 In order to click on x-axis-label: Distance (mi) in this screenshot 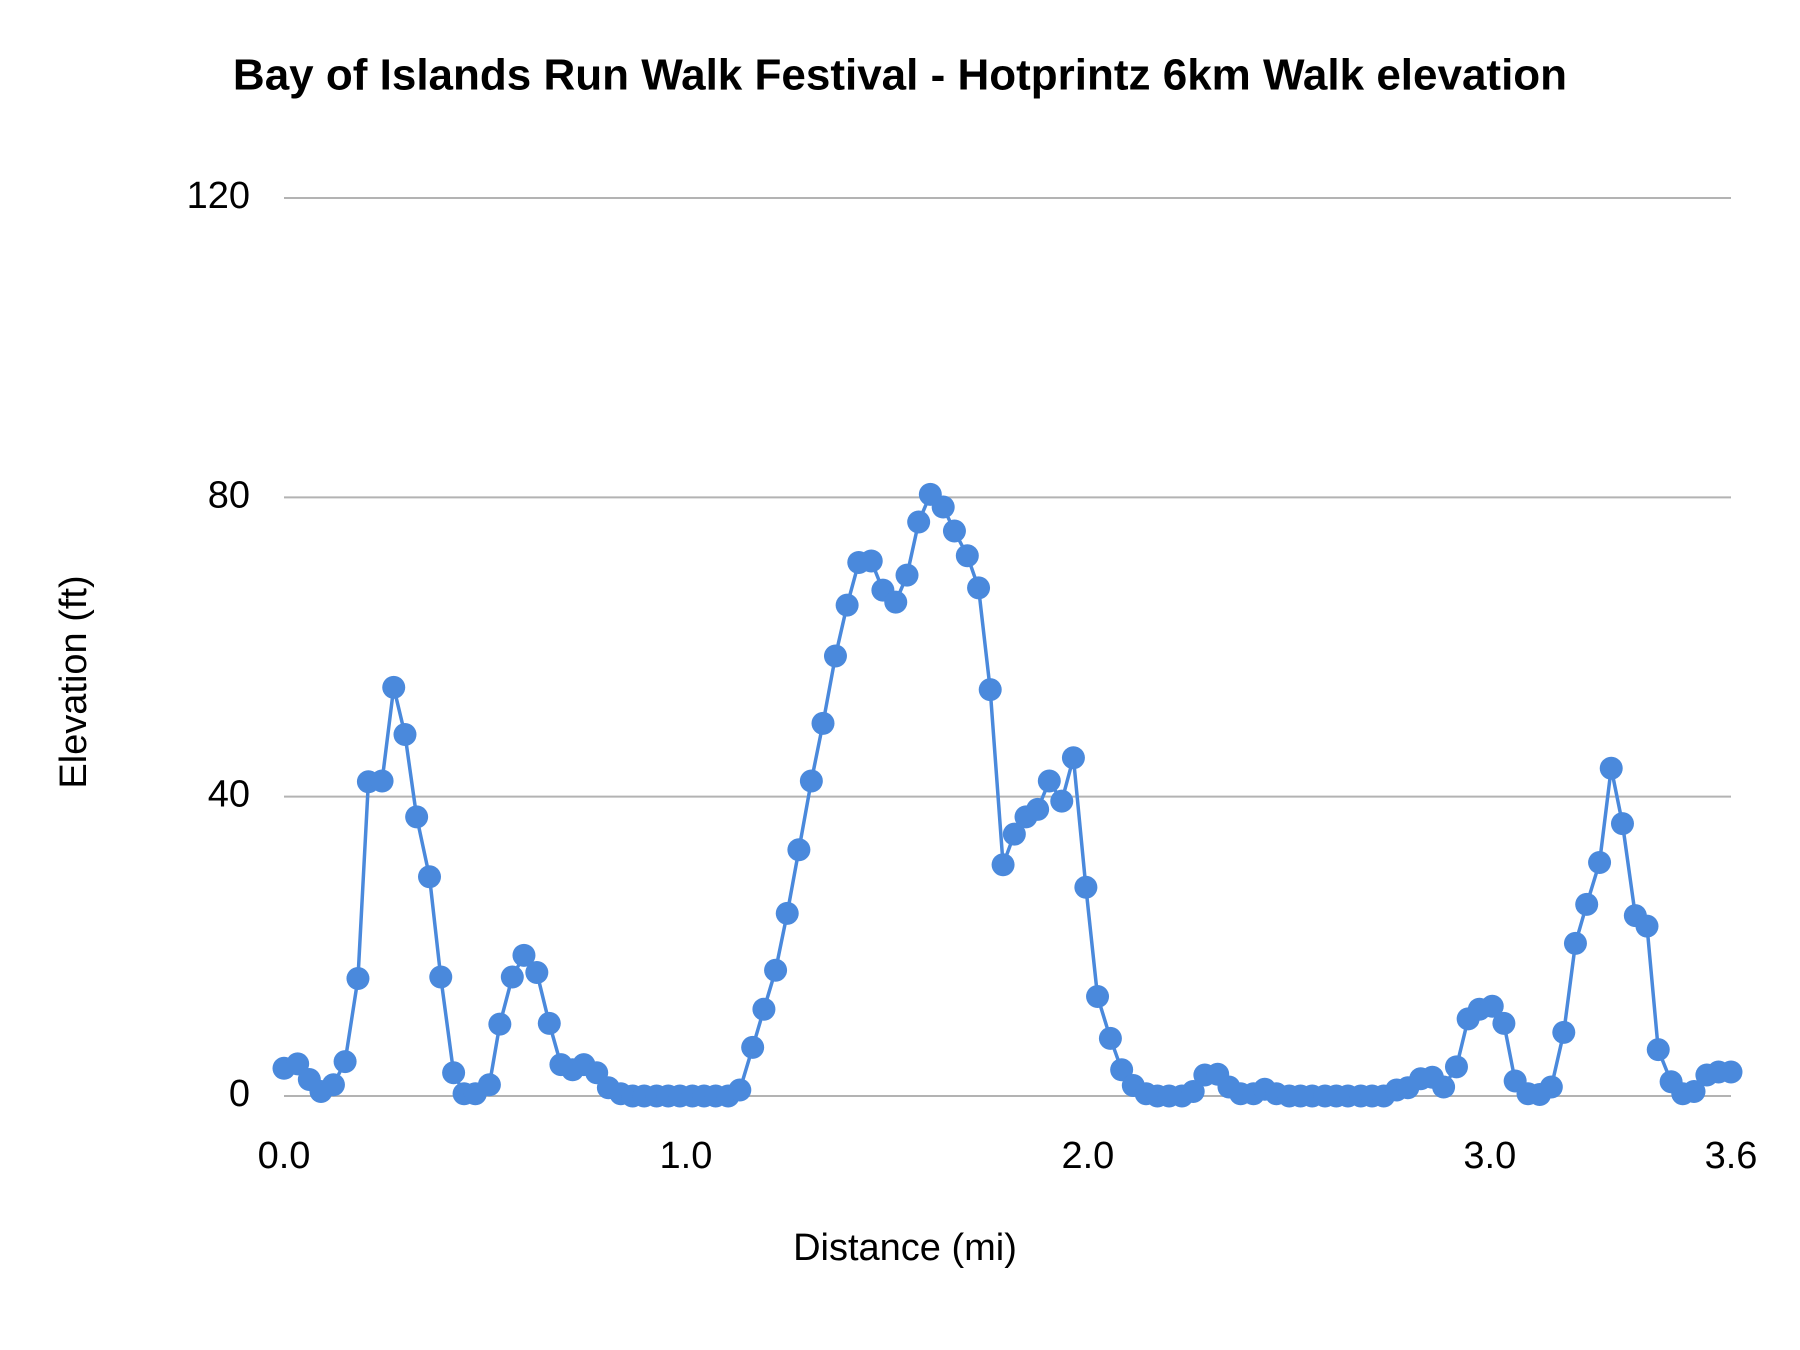, I will do `click(905, 1248)`.